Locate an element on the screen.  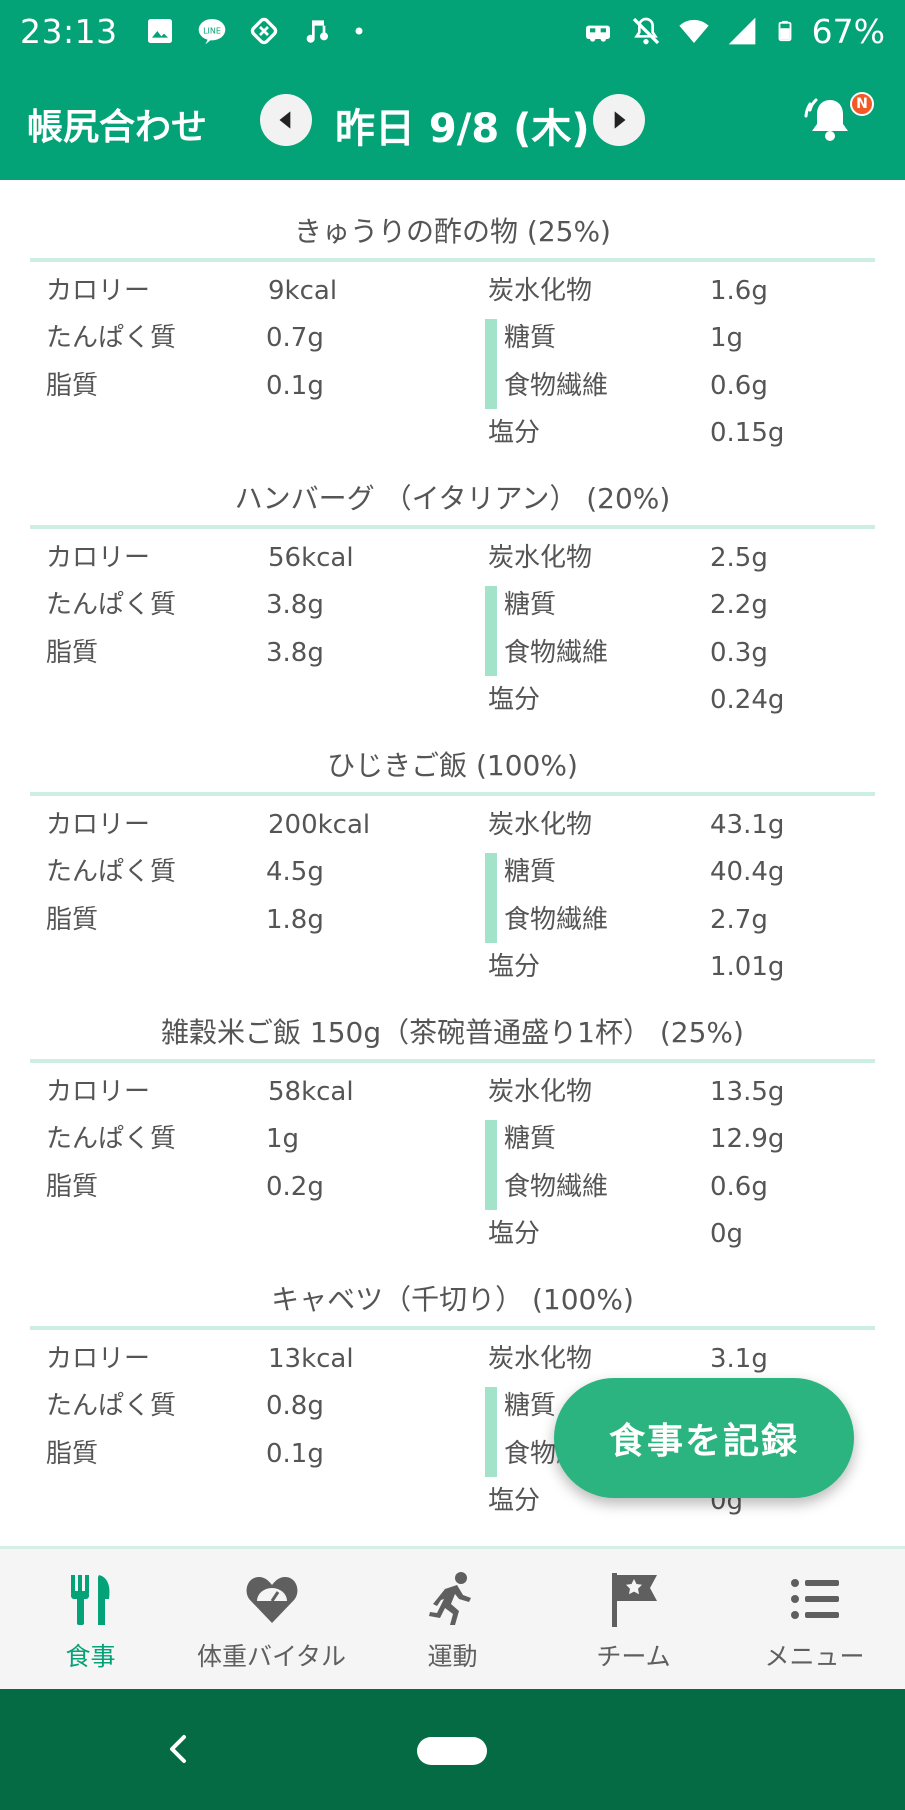
food-name: ハンバーグ （イタリアン） (20%) is located at coordinates (452, 498).